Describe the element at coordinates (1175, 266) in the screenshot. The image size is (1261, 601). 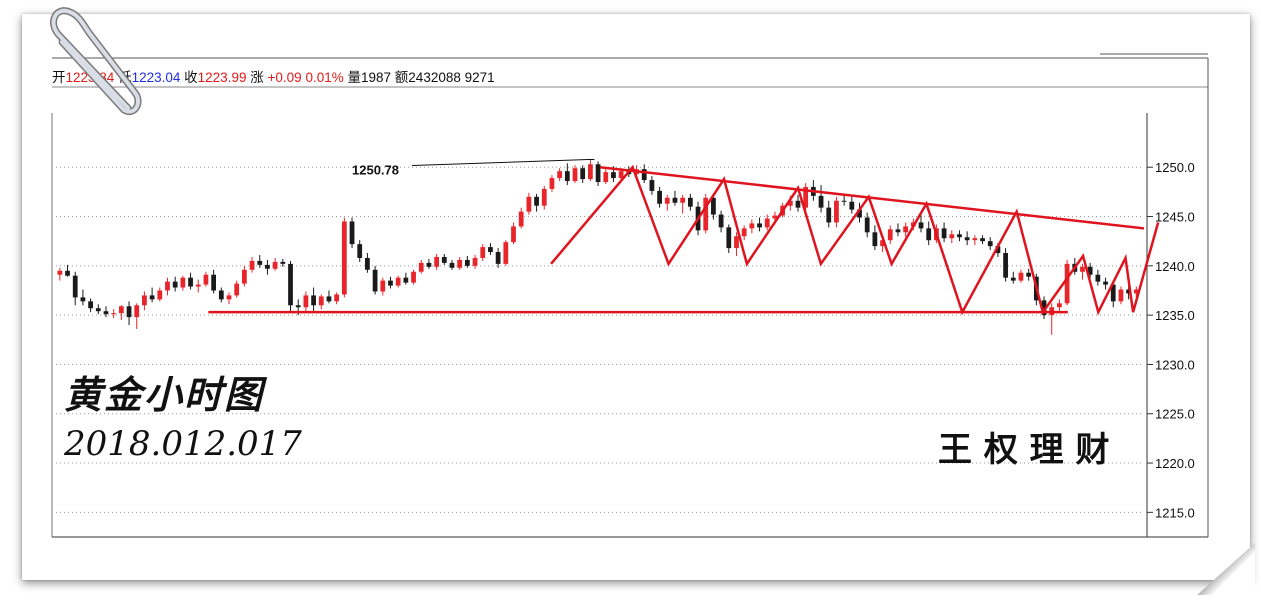
I see `y-tick-label: 1240.0` at that location.